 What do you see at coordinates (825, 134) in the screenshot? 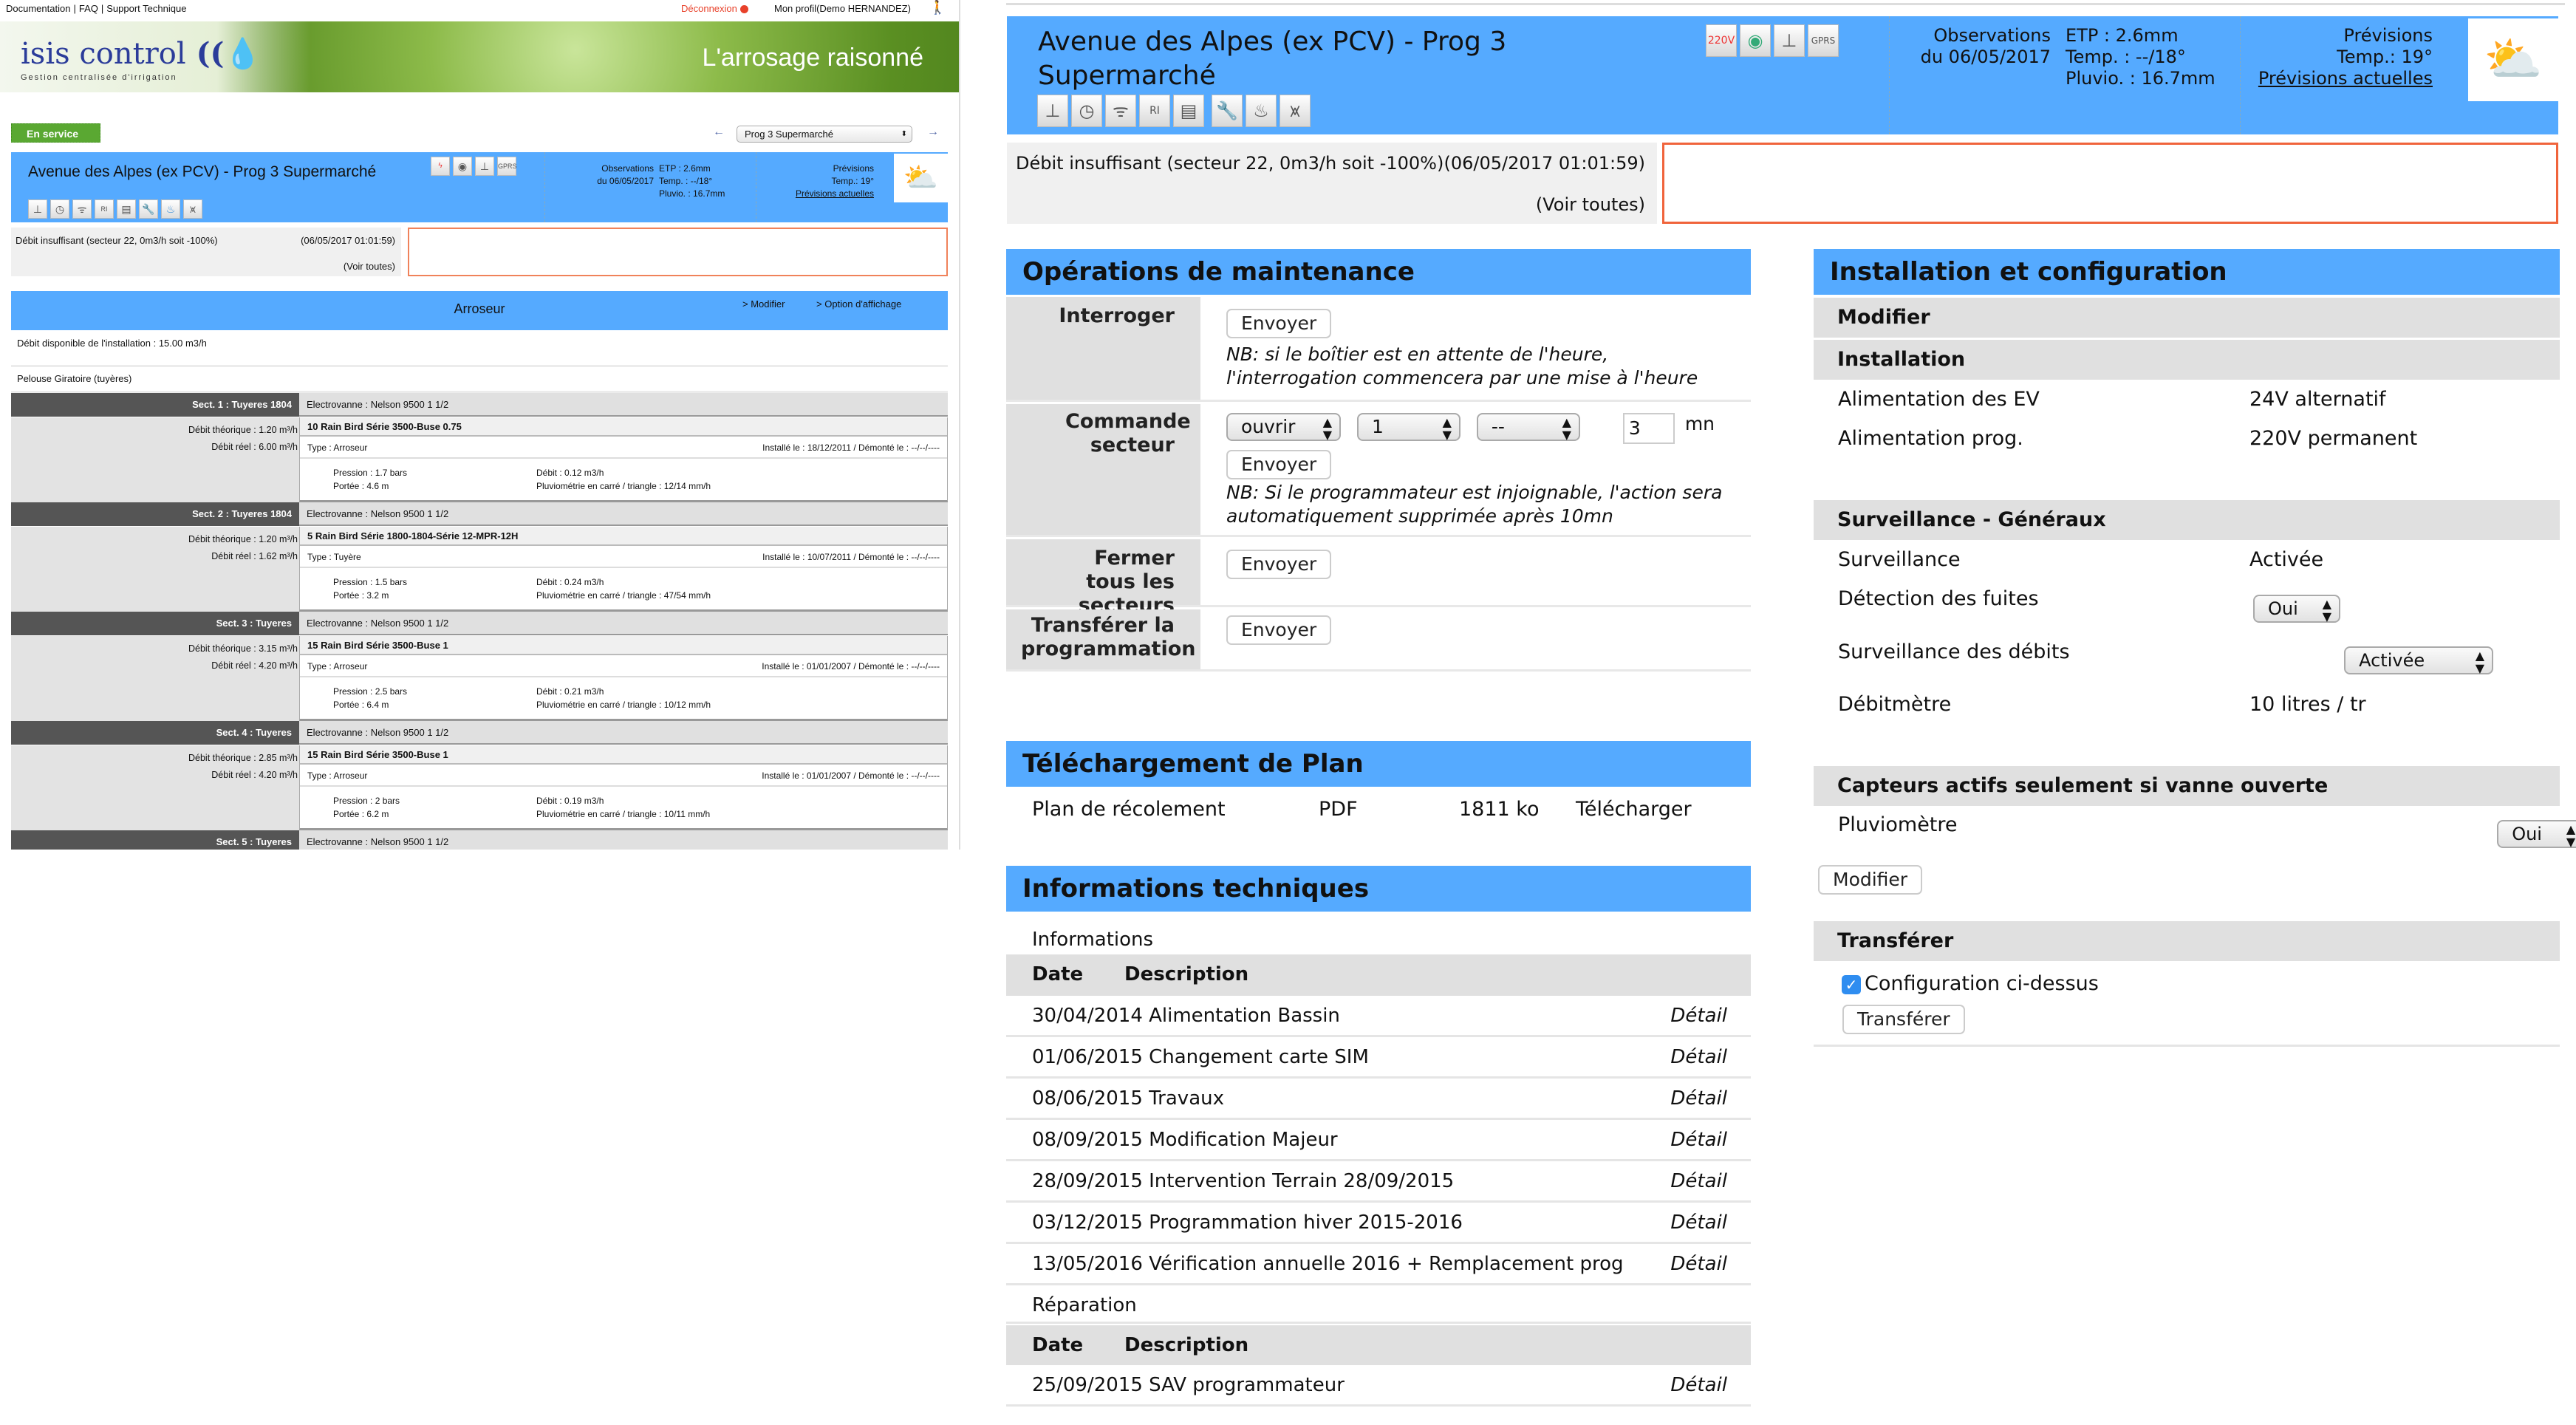
I see `prog-select: Prog 3 Supermarché ⬍` at bounding box center [825, 134].